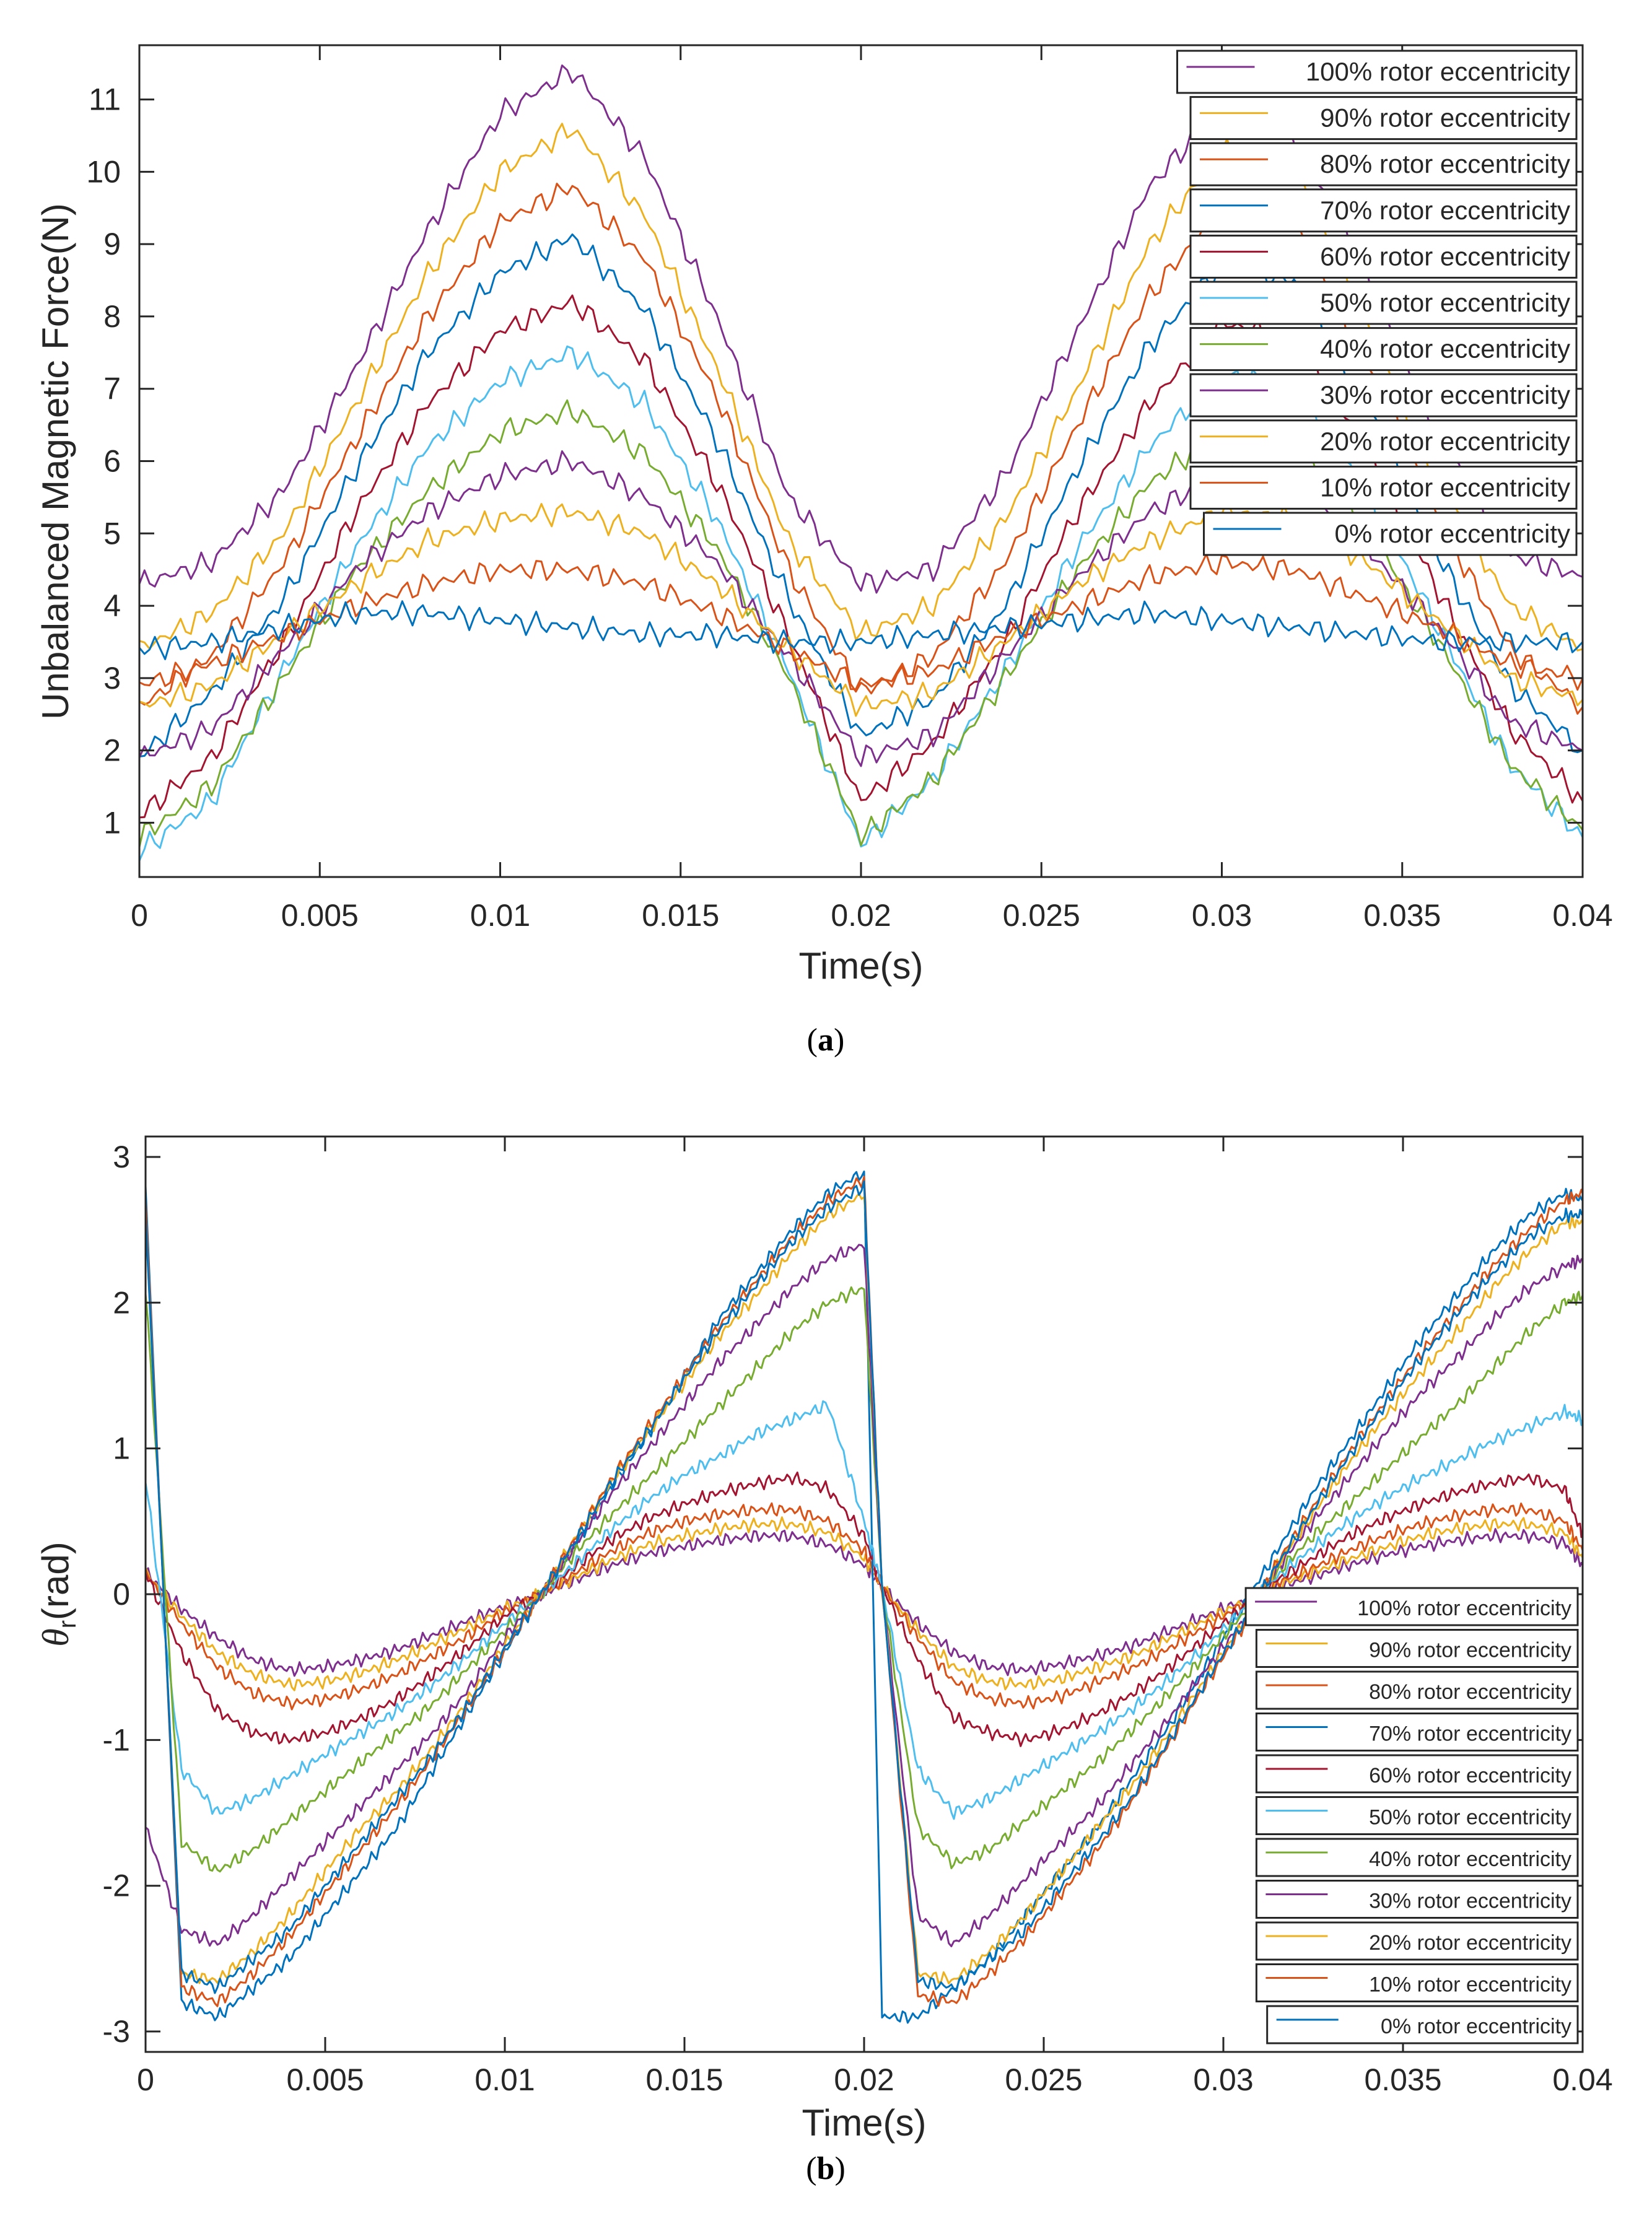  I want to click on caption-a-letter: a, so click(826, 1040).